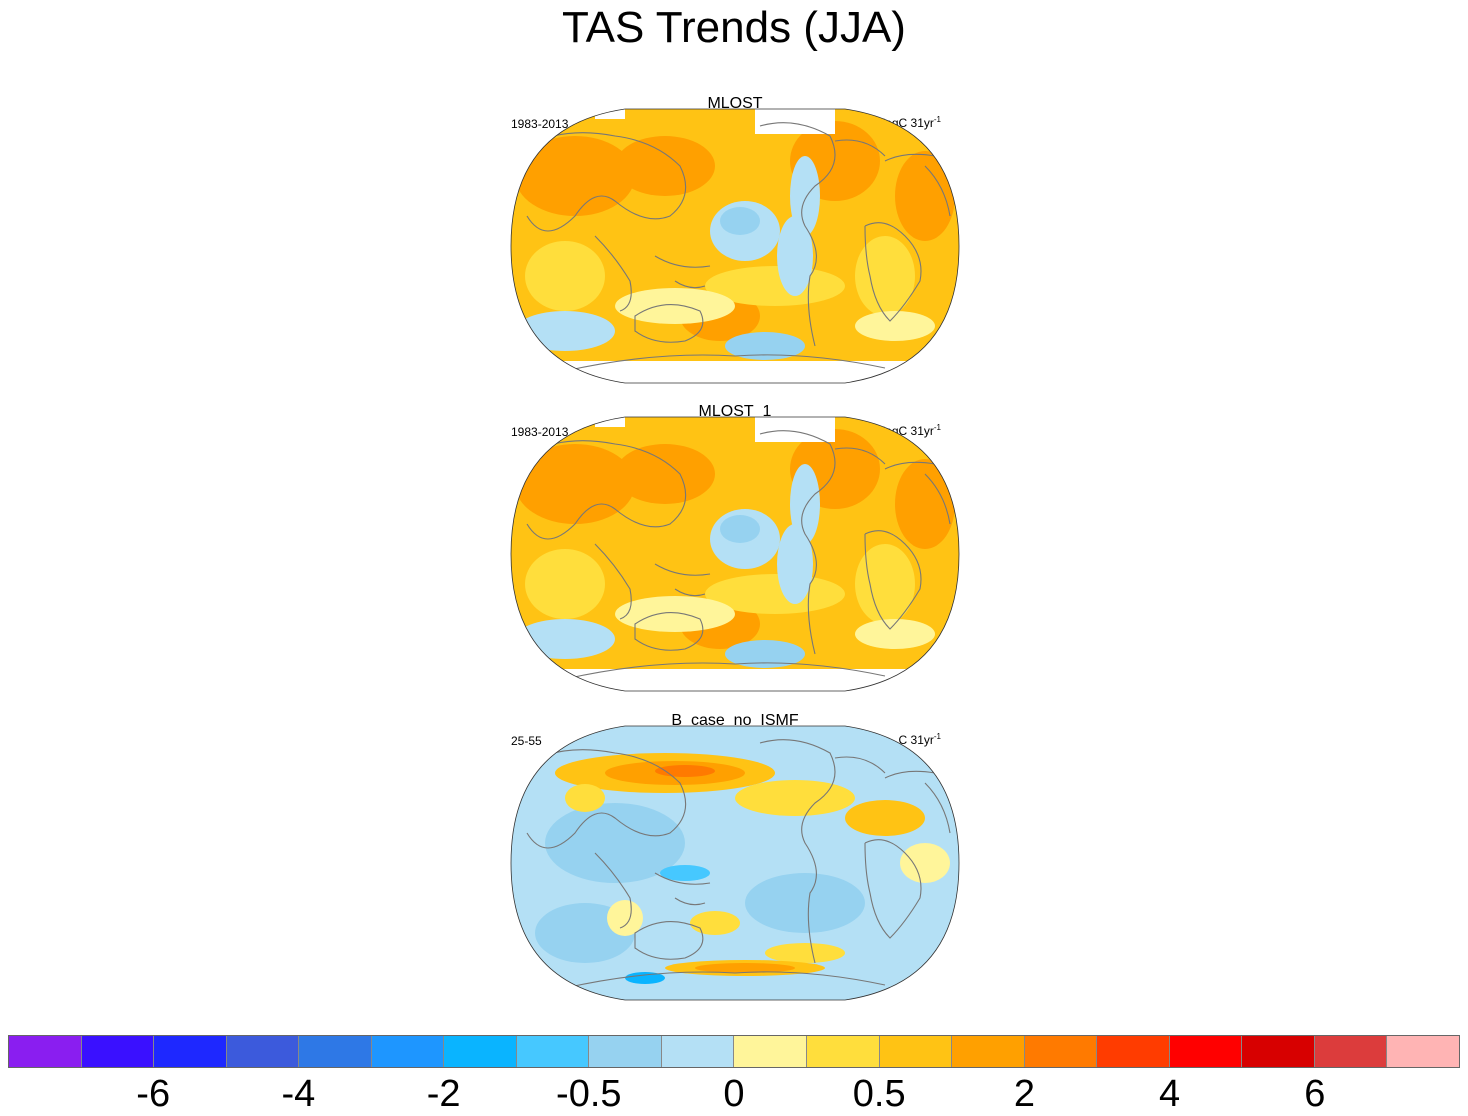 This screenshot has height=1116, width=1468. I want to click on map-panel-mlost-1: MLOST_1 1983-2013 degC 31yr-1, so click(735, 552).